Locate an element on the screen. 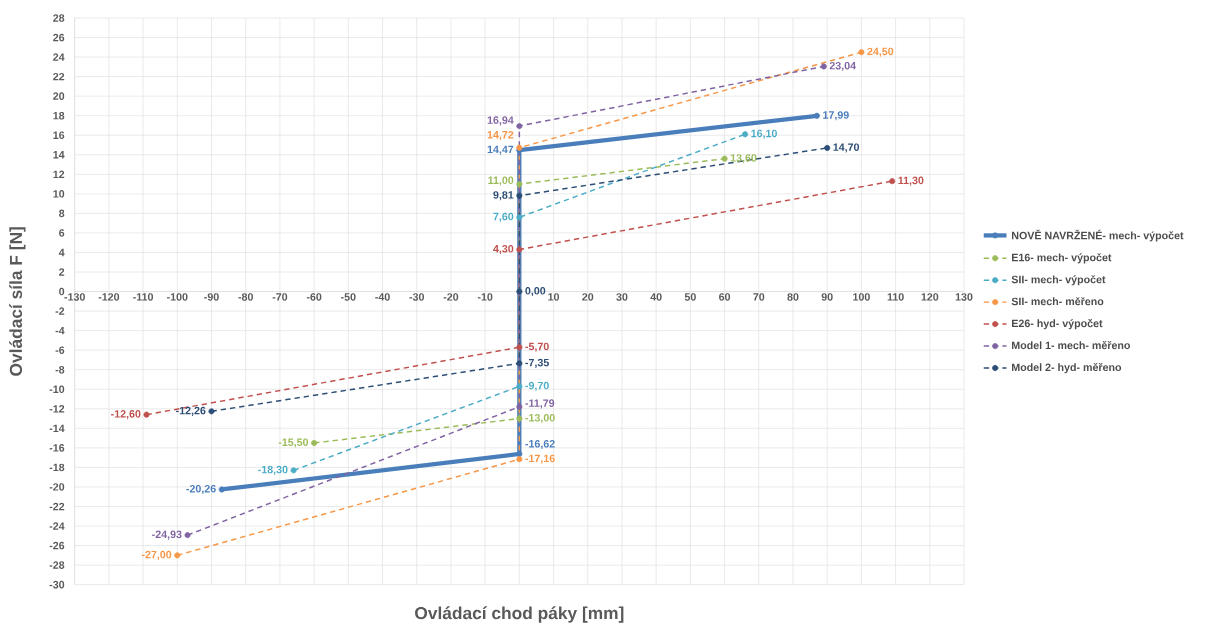 This screenshot has height=630, width=1220. y-tick-label: 4 is located at coordinates (61, 252).